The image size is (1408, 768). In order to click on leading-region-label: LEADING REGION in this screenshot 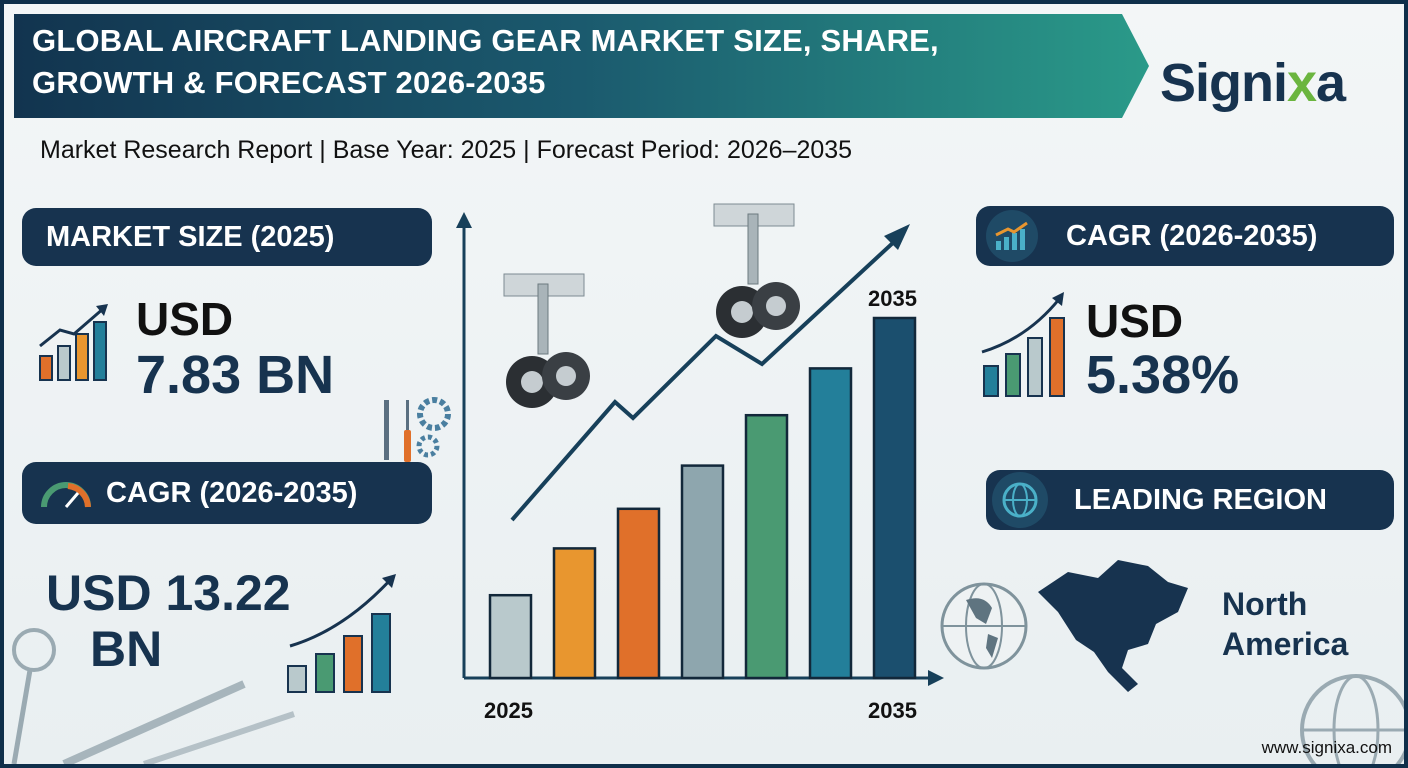, I will do `click(1200, 499)`.